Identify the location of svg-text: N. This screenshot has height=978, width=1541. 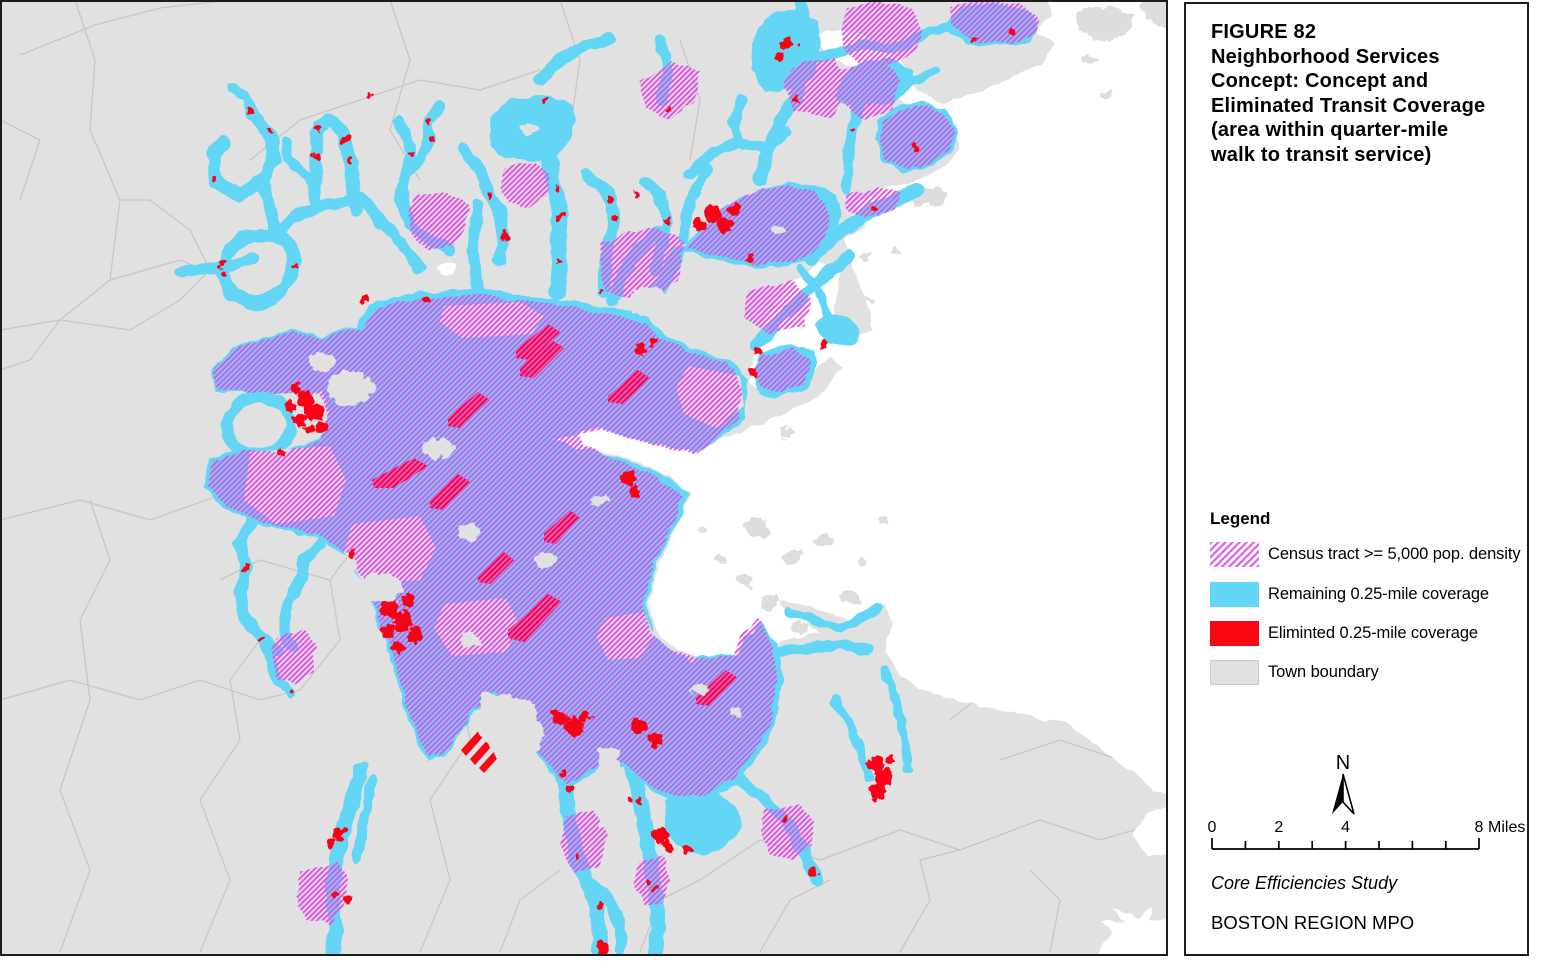
(1343, 763).